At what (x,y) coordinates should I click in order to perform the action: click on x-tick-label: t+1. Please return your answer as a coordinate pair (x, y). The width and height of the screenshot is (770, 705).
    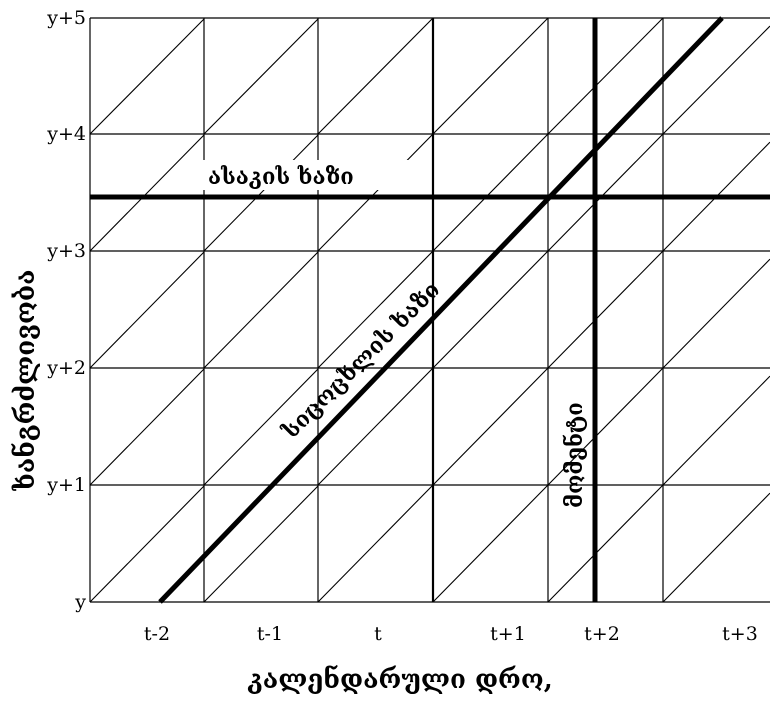
    Looking at the image, I should click on (508, 634).